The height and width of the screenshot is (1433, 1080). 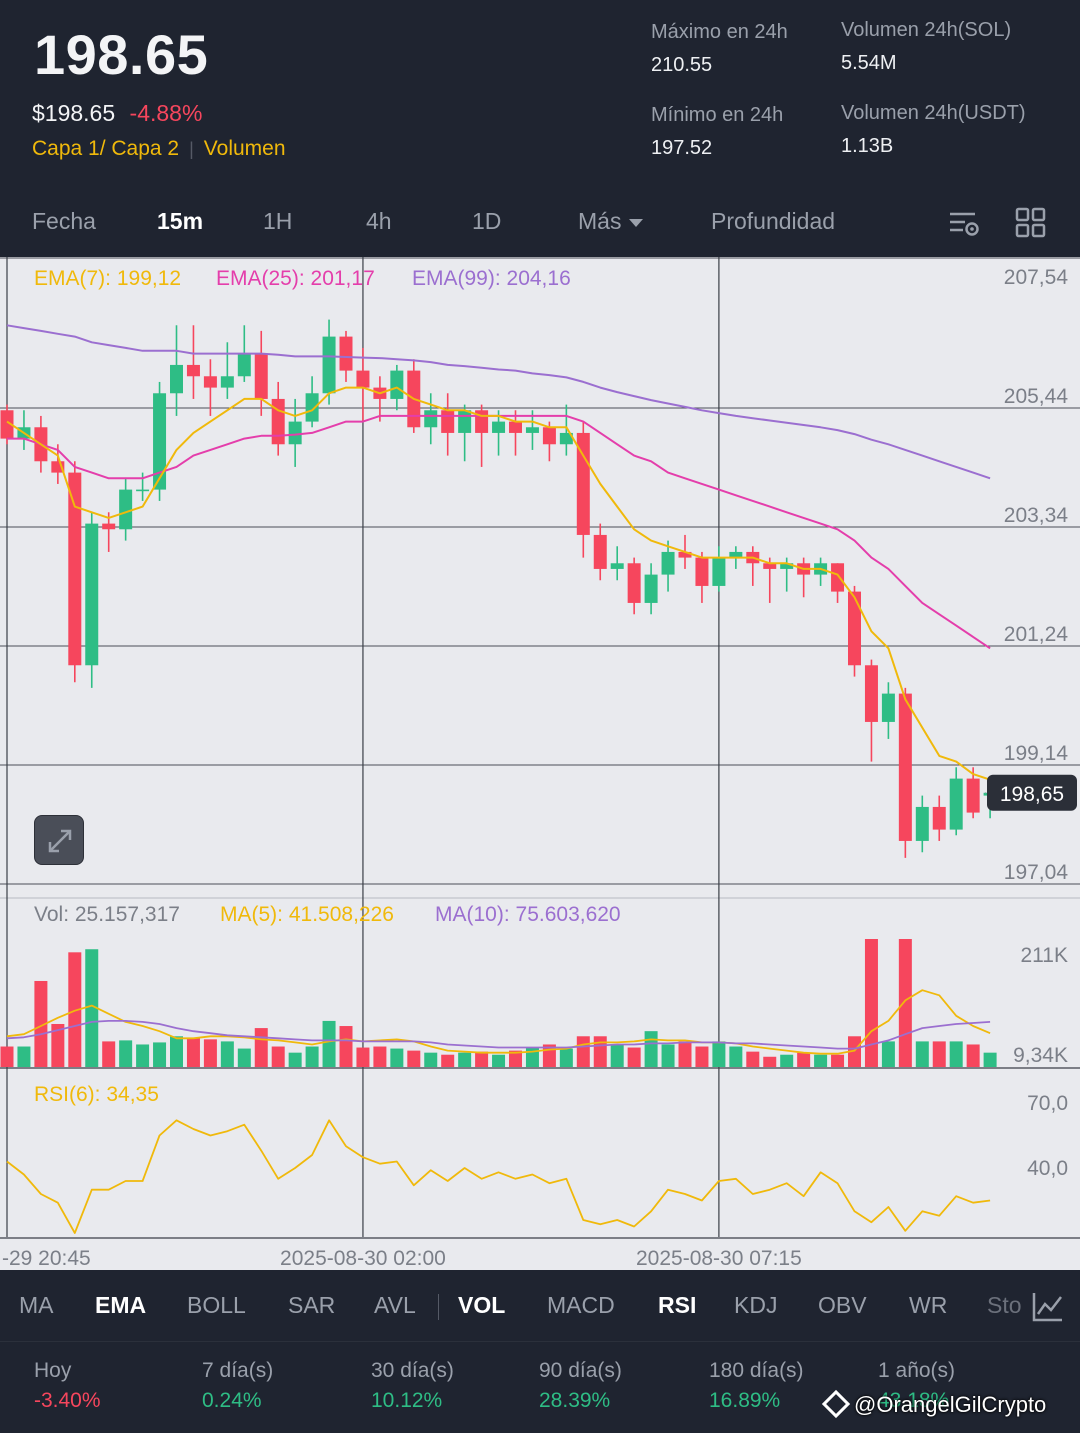 What do you see at coordinates (842, 1305) in the screenshot?
I see `indicator-obv: OBV` at bounding box center [842, 1305].